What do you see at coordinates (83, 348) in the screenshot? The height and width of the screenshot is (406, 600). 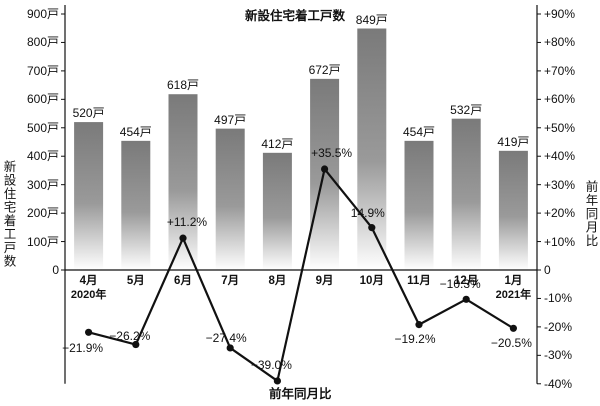 I see `yoy-value-label: −21.9%` at bounding box center [83, 348].